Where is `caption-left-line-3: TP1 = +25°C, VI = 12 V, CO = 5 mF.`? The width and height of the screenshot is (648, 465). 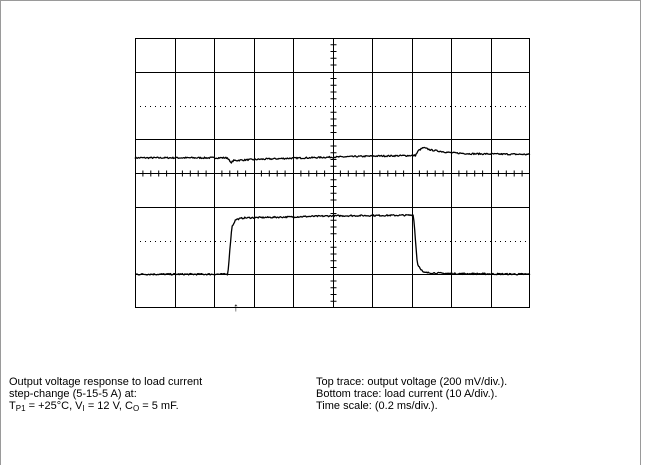 caption-left-line-3: TP1 = +25°C, VI = 12 V, CO = 5 mF. is located at coordinates (159, 406).